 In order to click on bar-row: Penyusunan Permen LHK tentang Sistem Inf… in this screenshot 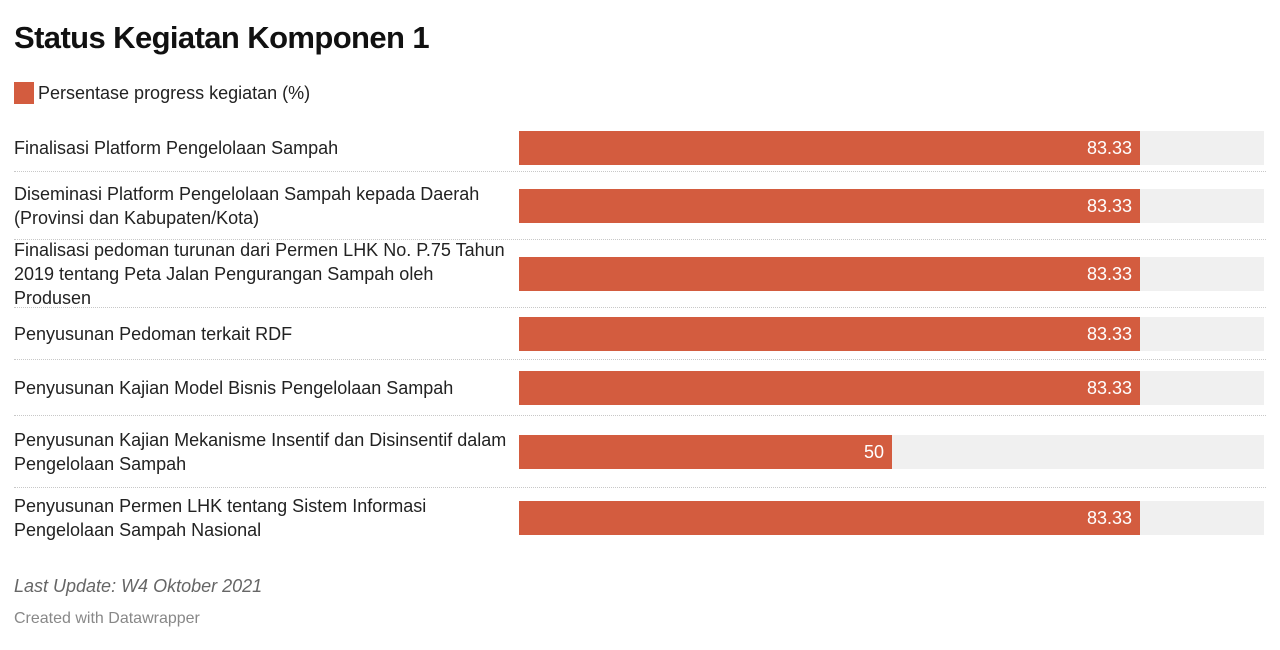, I will do `click(640, 518)`.